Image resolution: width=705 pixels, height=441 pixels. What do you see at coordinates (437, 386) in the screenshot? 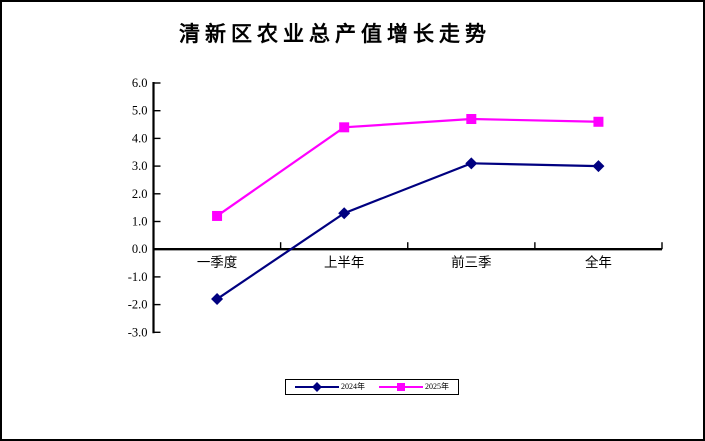
I see `legend-label-series-2: 2025年` at bounding box center [437, 386].